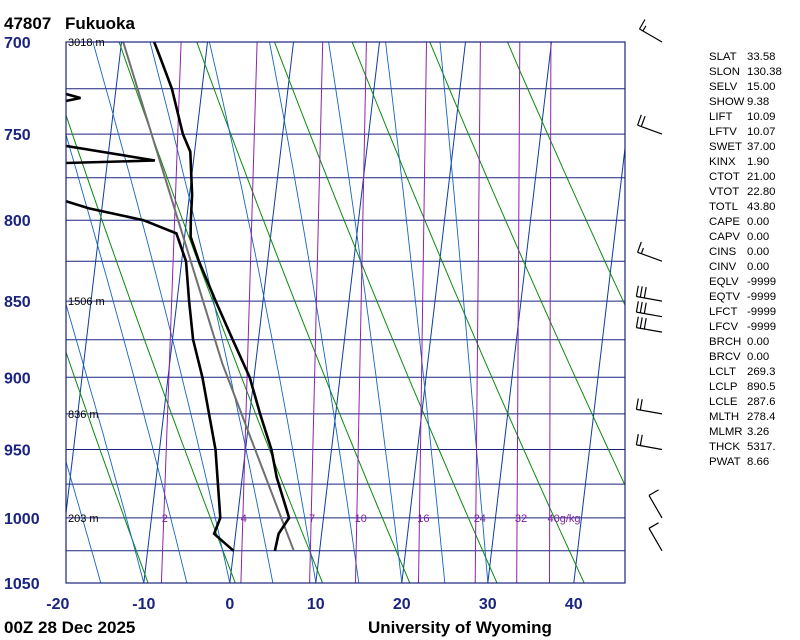  I want to click on index-key: VTOT, so click(724, 192).